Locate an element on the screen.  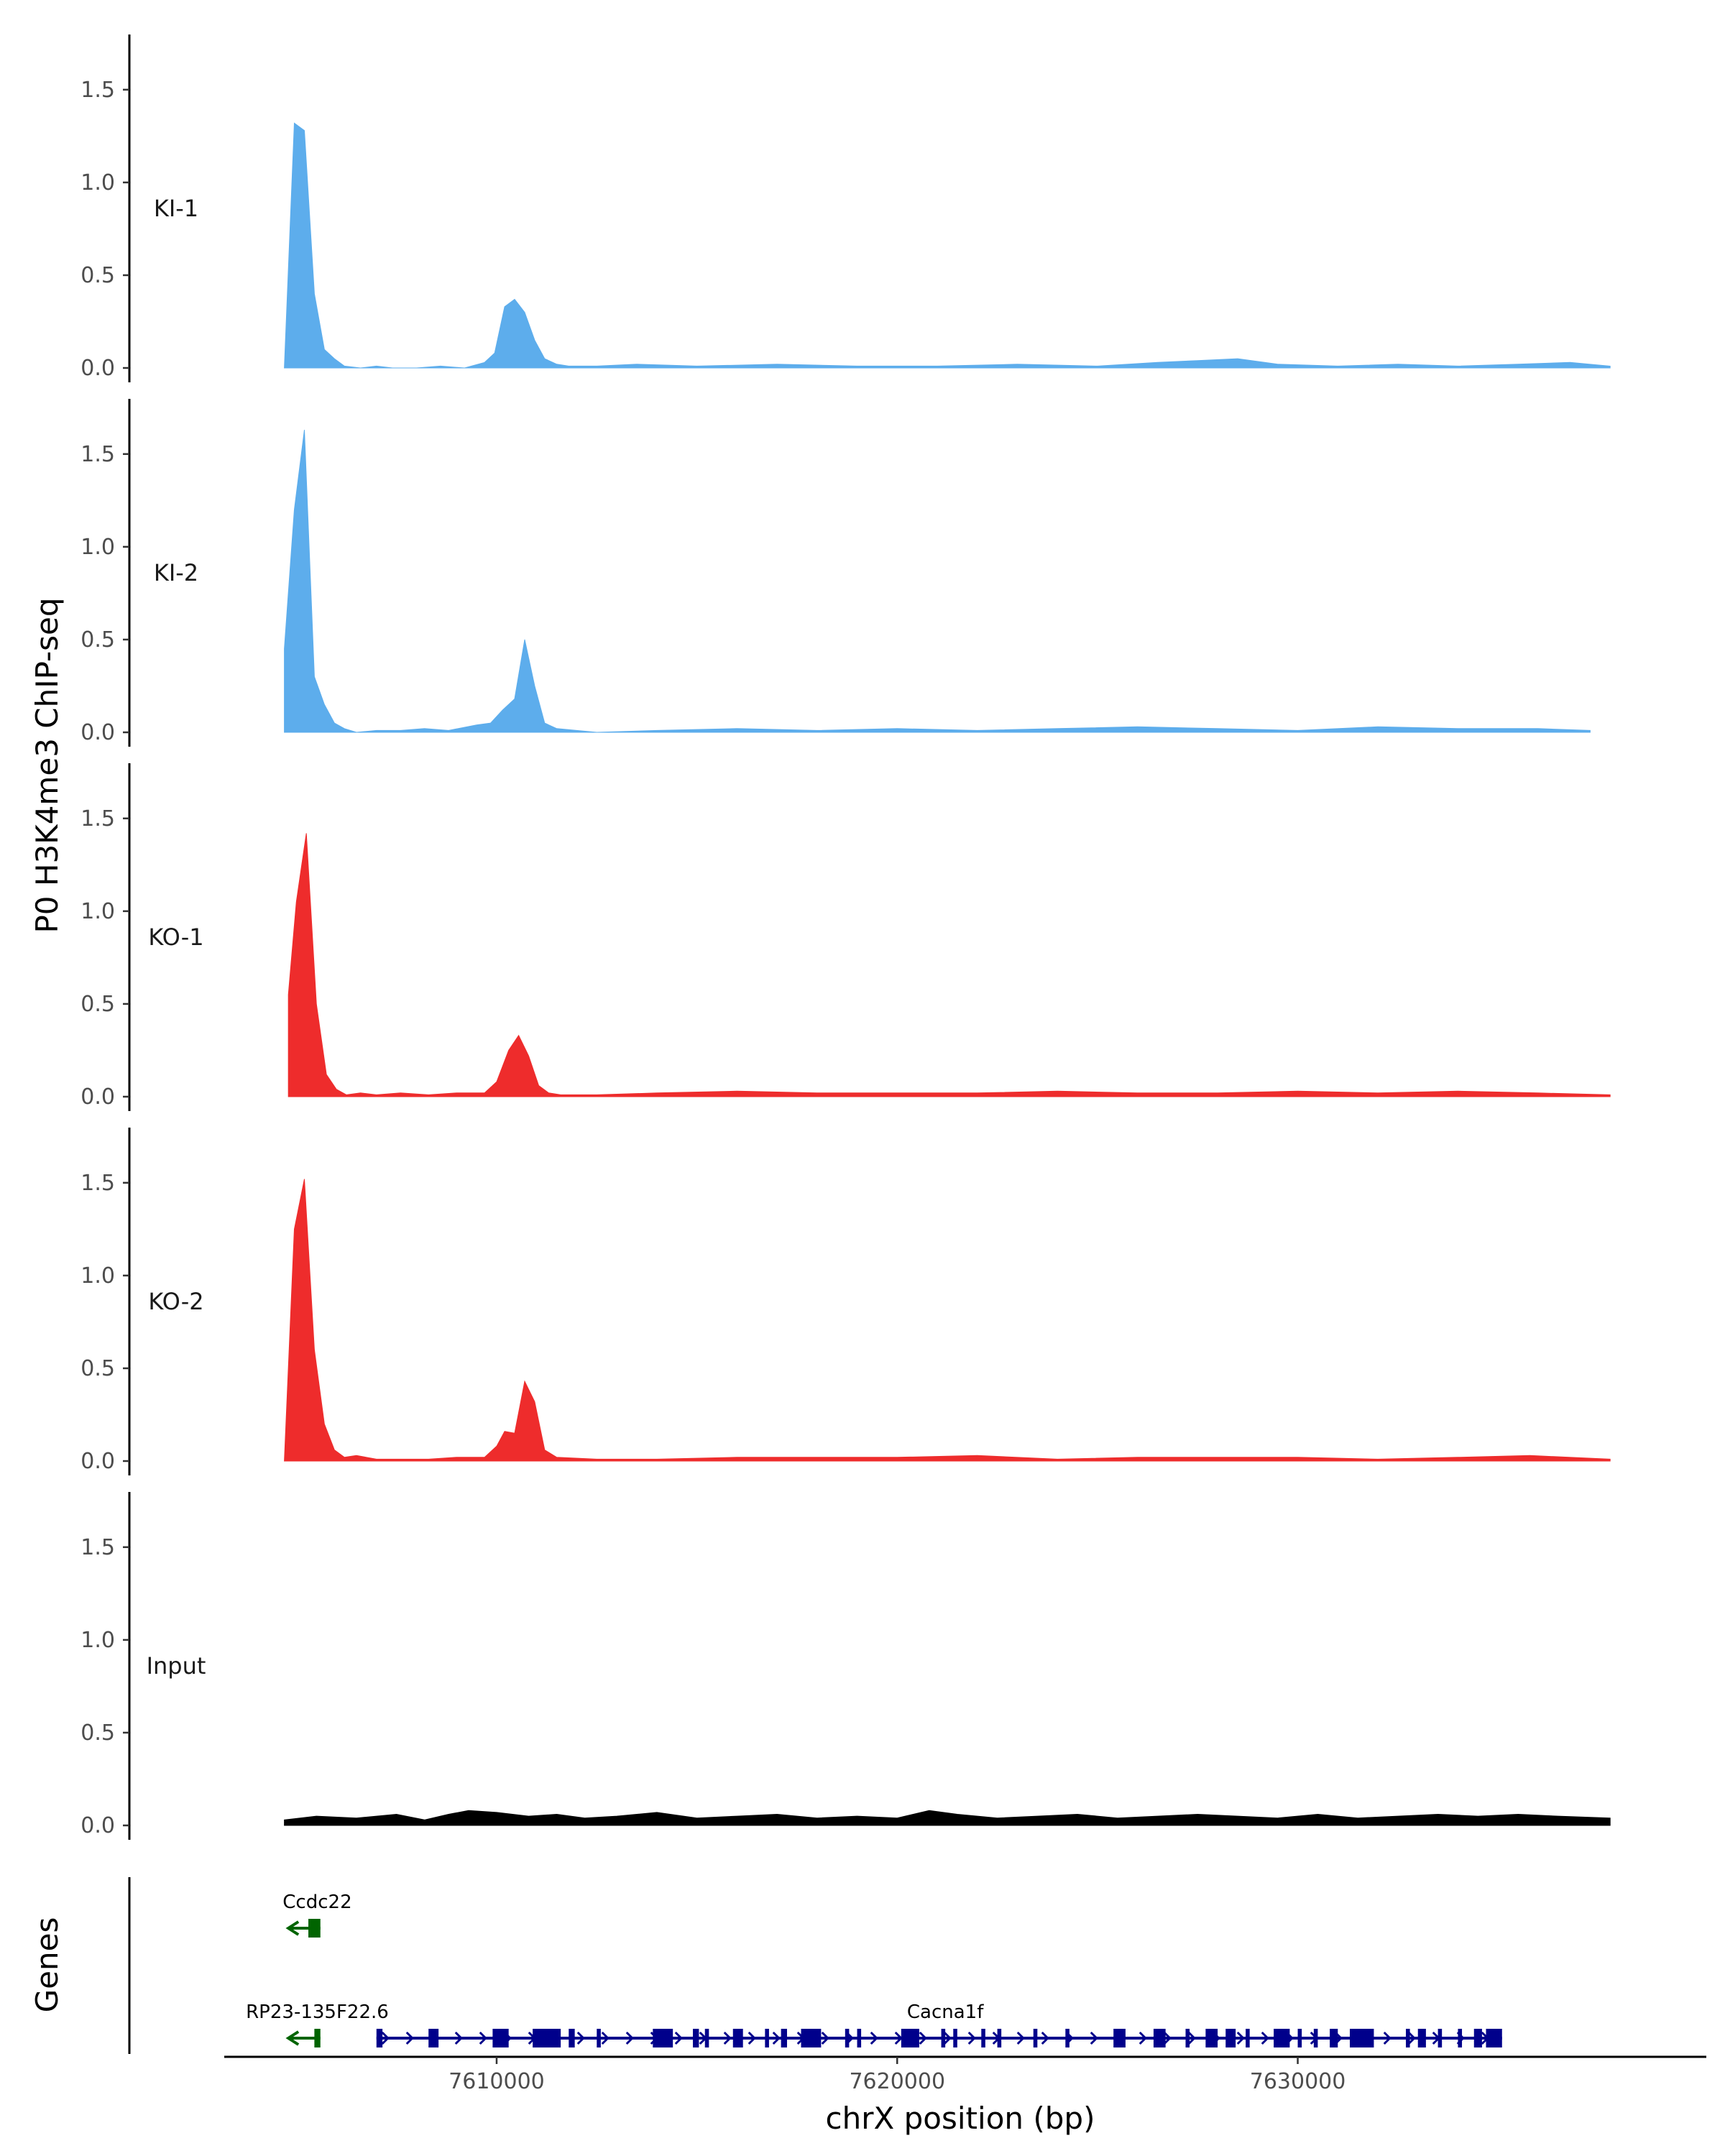
x-axis-title: chrX position (bp) is located at coordinates (960, 2118).